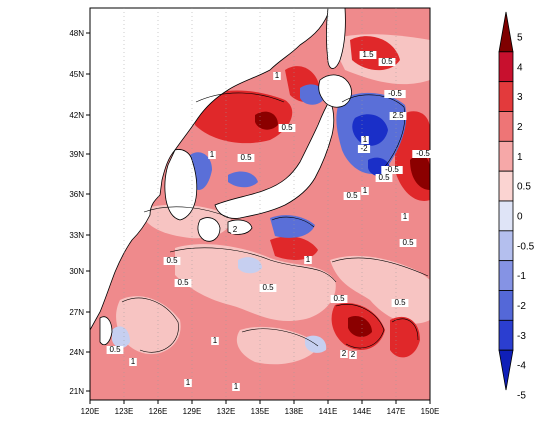 This screenshot has width=547, height=423. Describe the element at coordinates (368, 54) in the screenshot. I see `svg-text: 1.5` at that location.